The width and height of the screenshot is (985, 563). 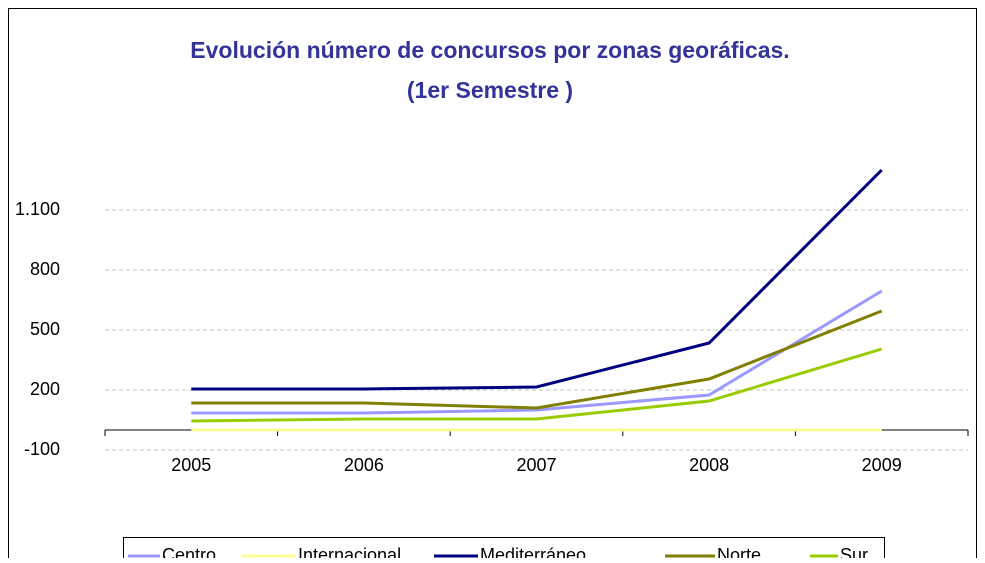 What do you see at coordinates (349, 551) in the screenshot?
I see `legend-label: Internacional` at bounding box center [349, 551].